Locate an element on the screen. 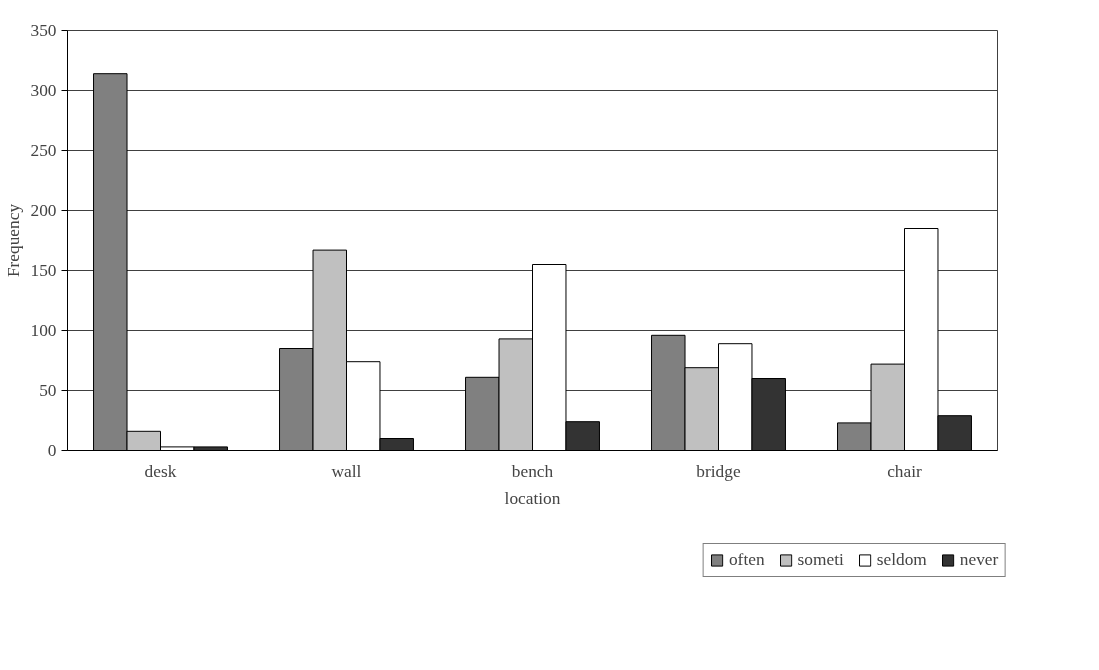 This screenshot has height=670, width=1099. legend-label: never is located at coordinates (979, 560).